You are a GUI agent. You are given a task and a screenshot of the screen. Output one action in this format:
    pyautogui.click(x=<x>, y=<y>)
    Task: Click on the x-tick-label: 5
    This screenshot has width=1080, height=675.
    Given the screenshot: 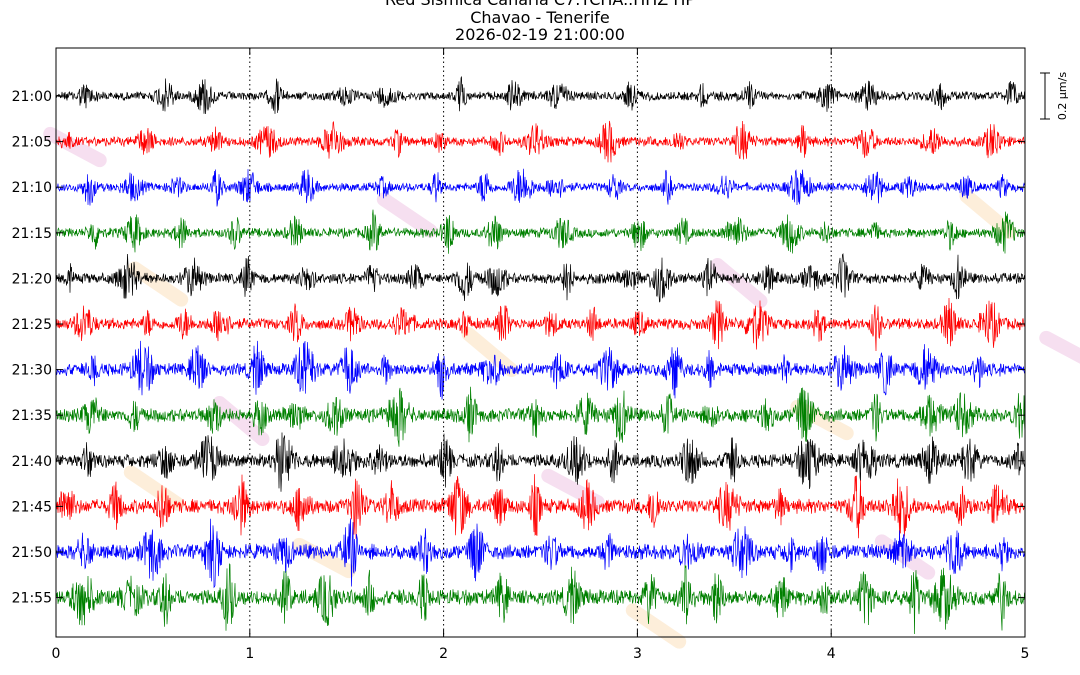 What is the action you would take?
    pyautogui.click(x=1025, y=654)
    